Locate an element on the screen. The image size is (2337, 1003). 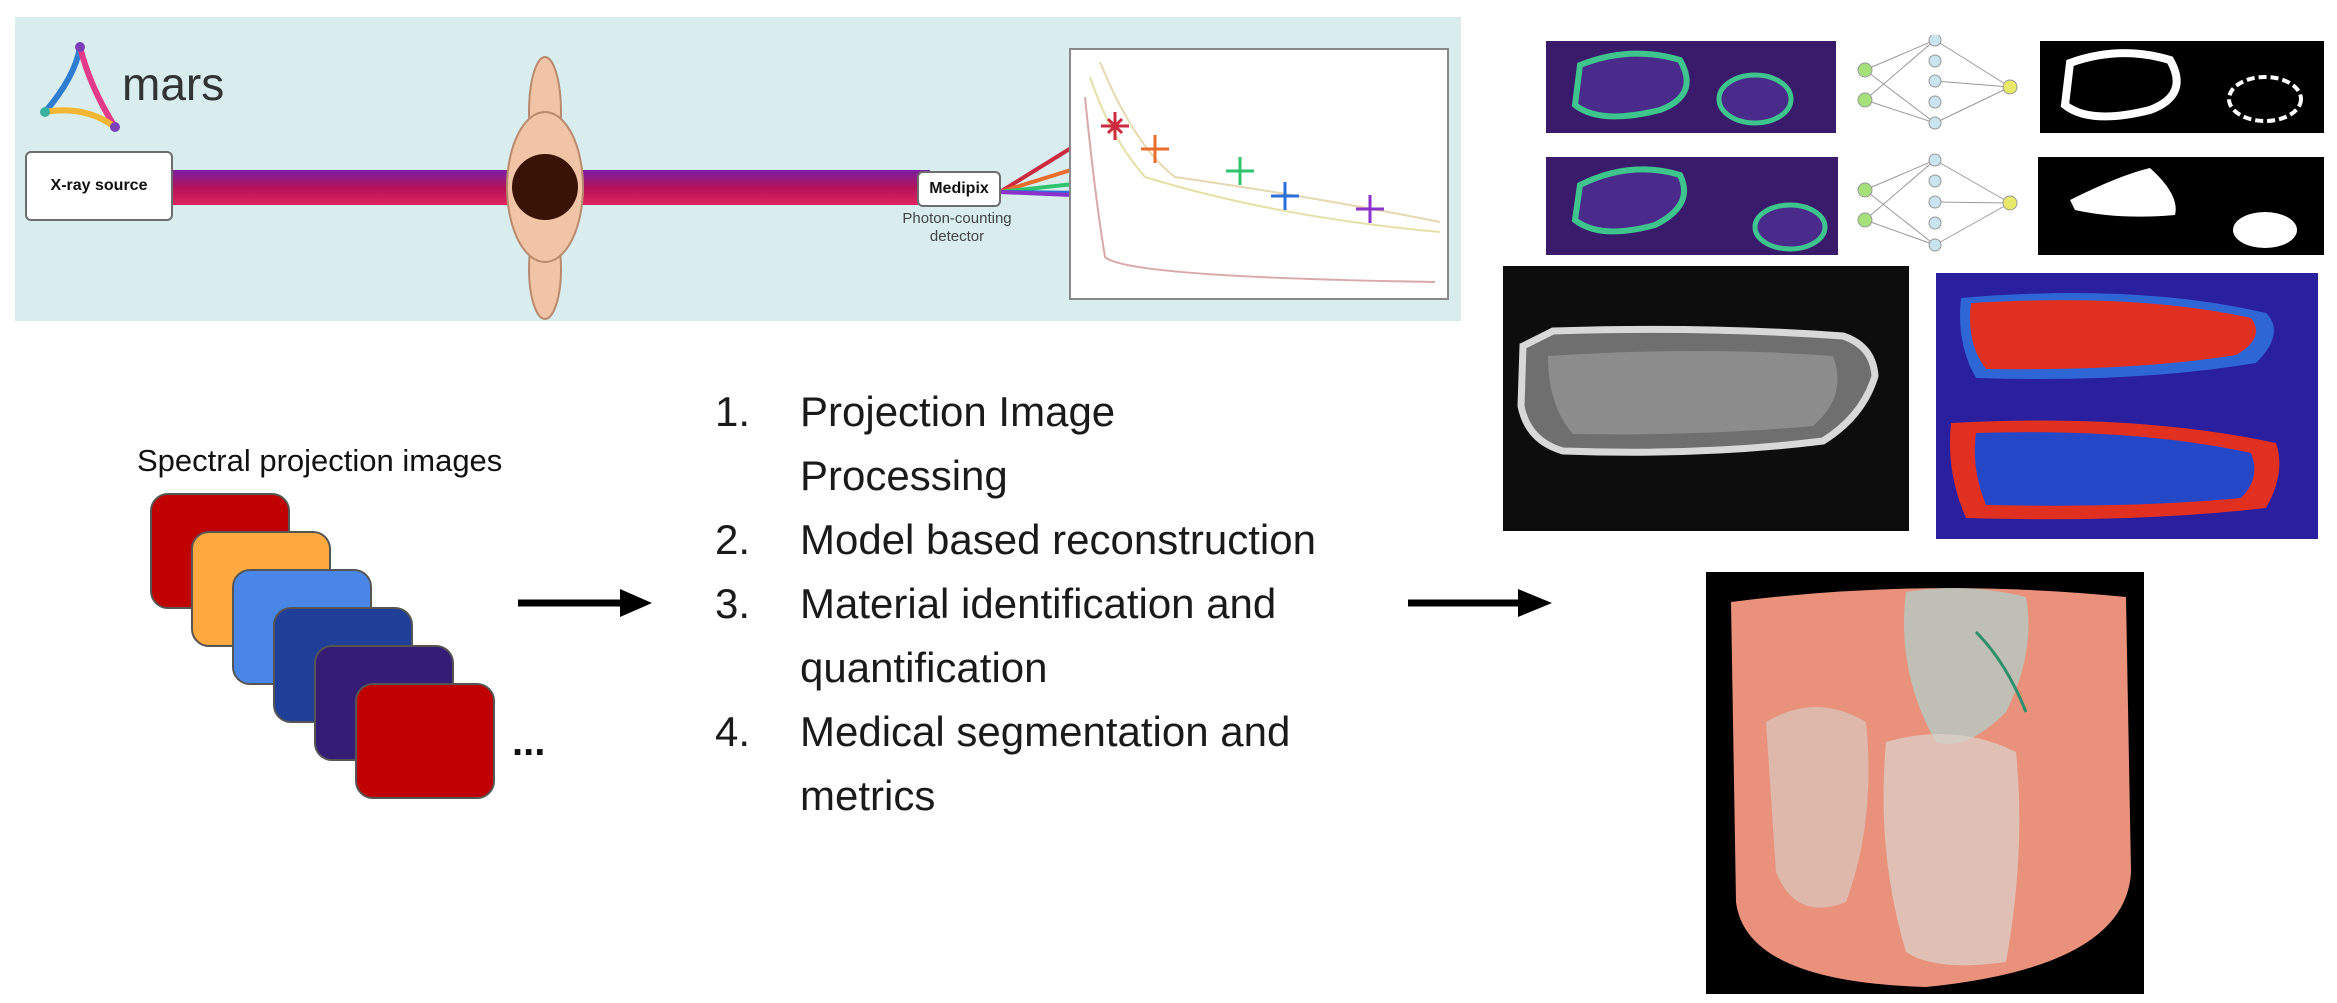
detector-label: Medipix is located at coordinates (959, 189).